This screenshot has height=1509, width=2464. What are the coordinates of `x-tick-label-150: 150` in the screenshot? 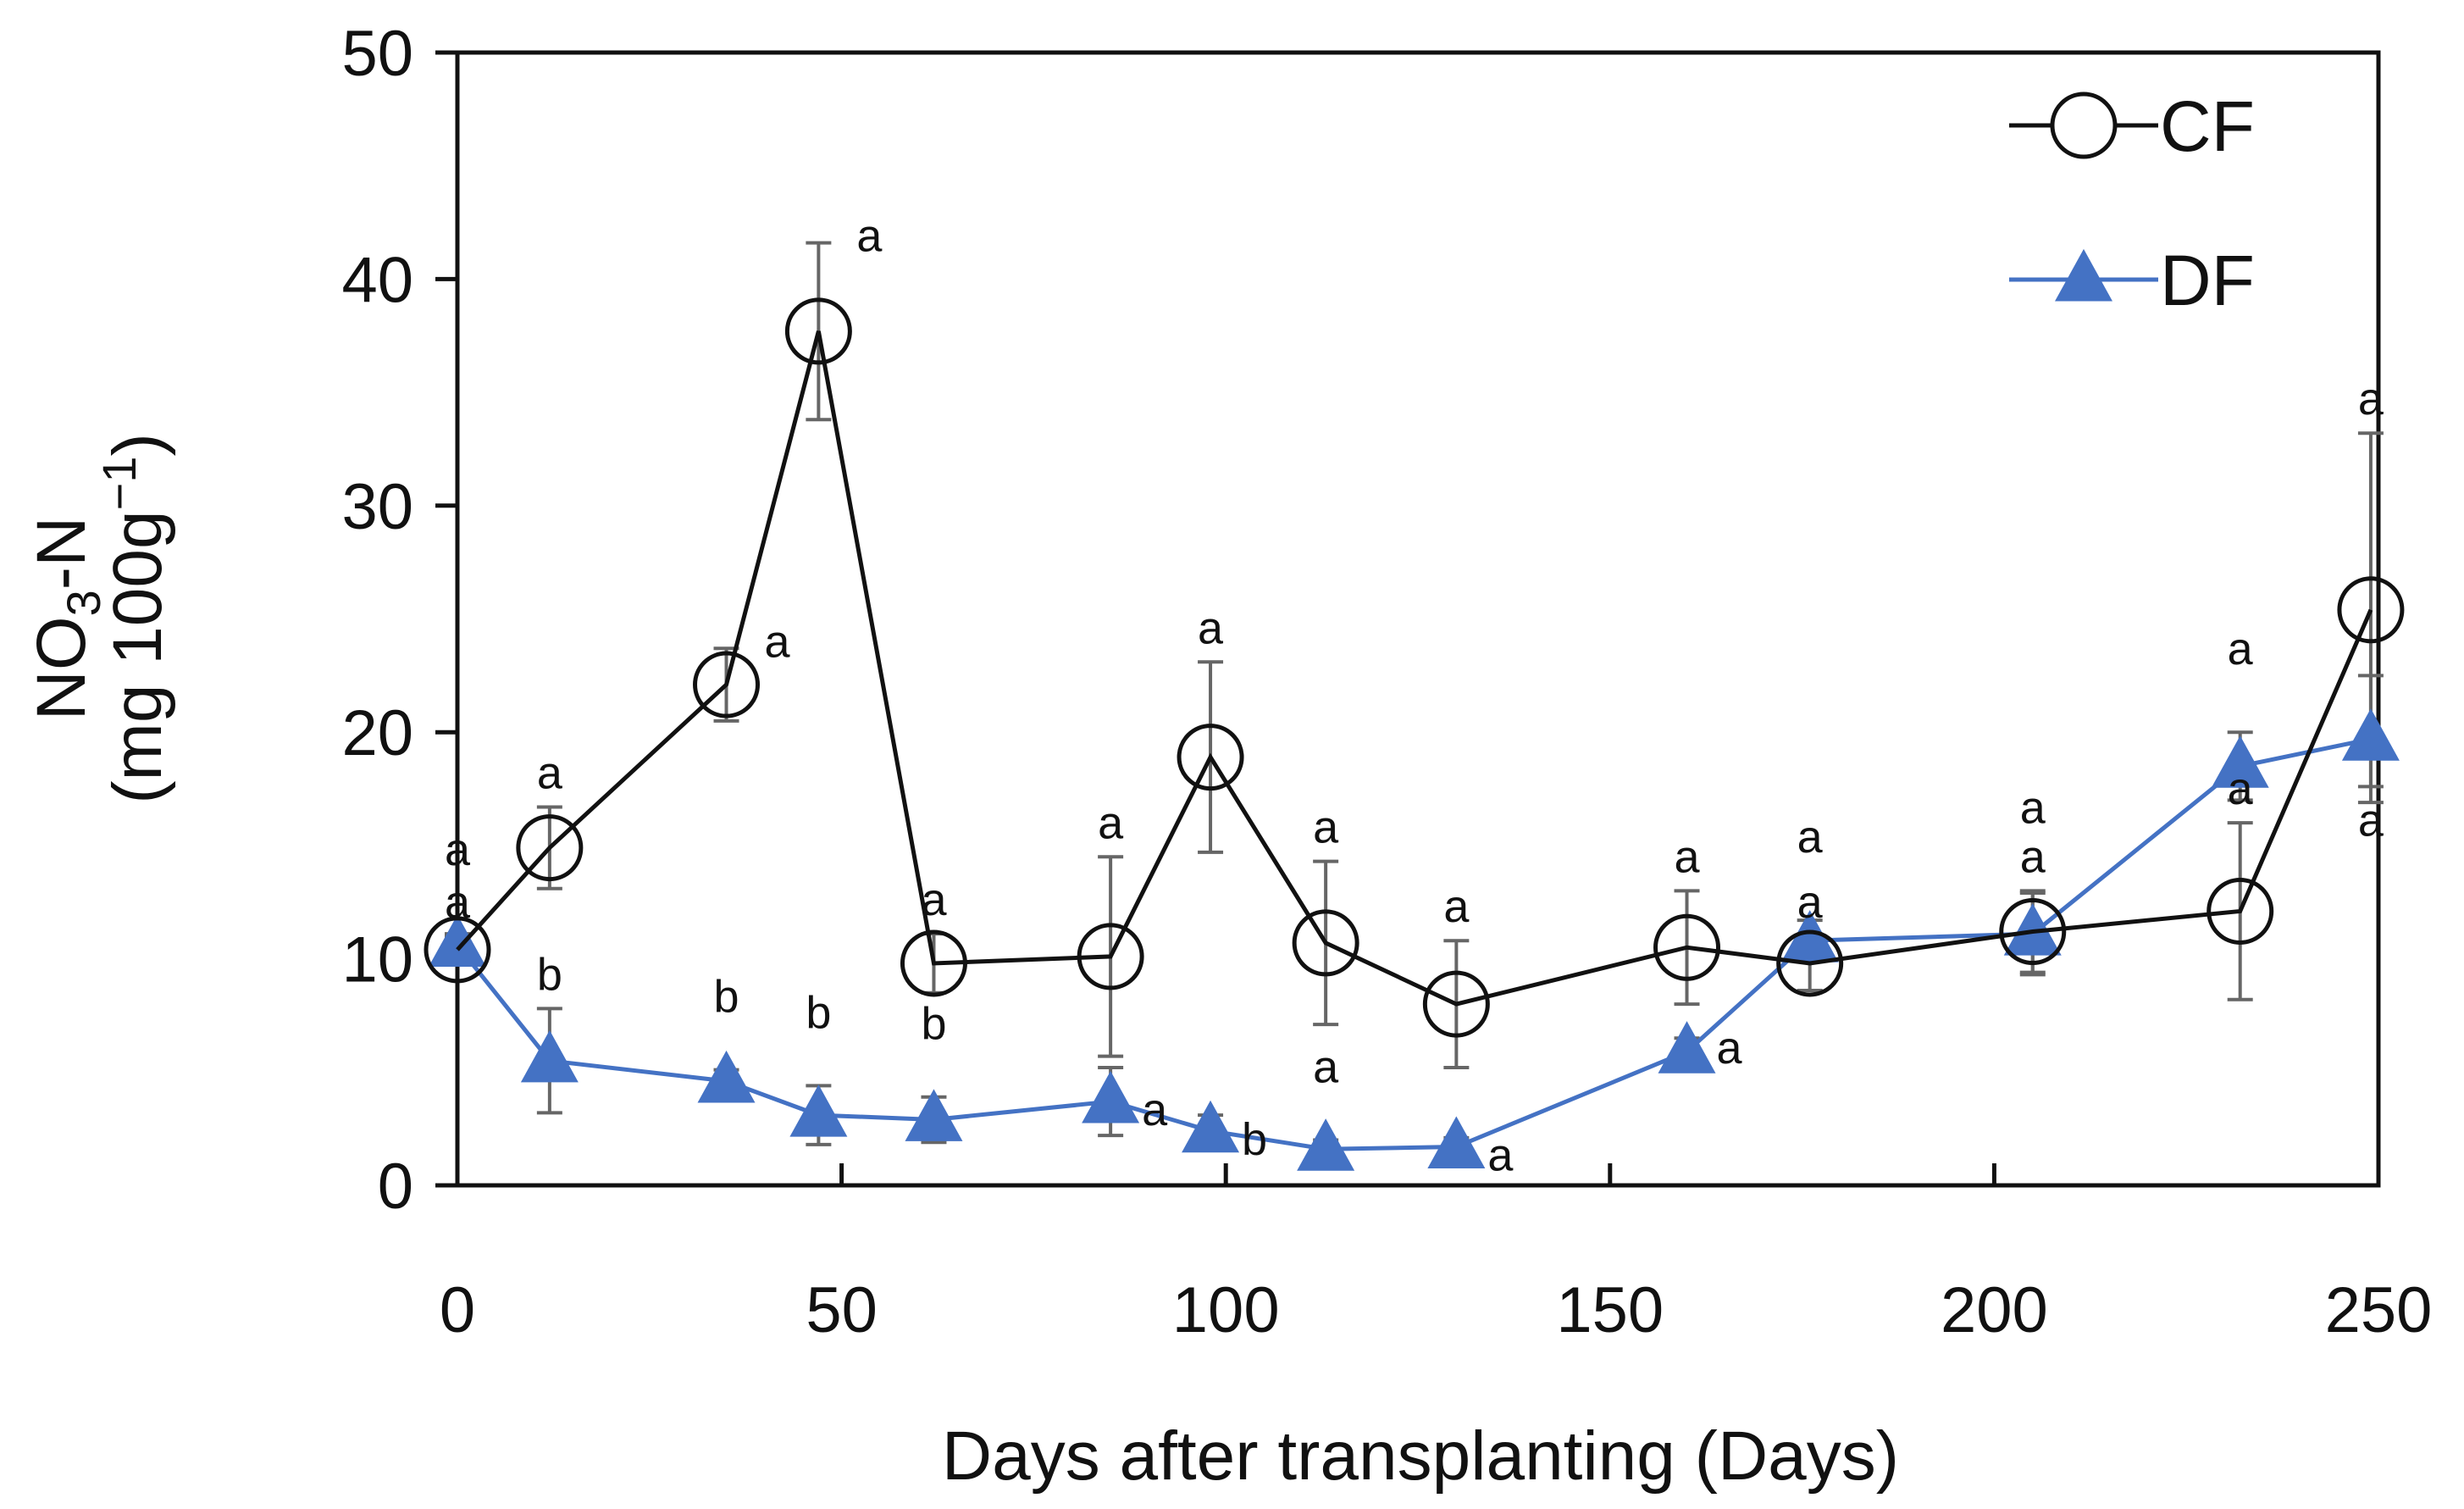 It's located at (1610, 1310).